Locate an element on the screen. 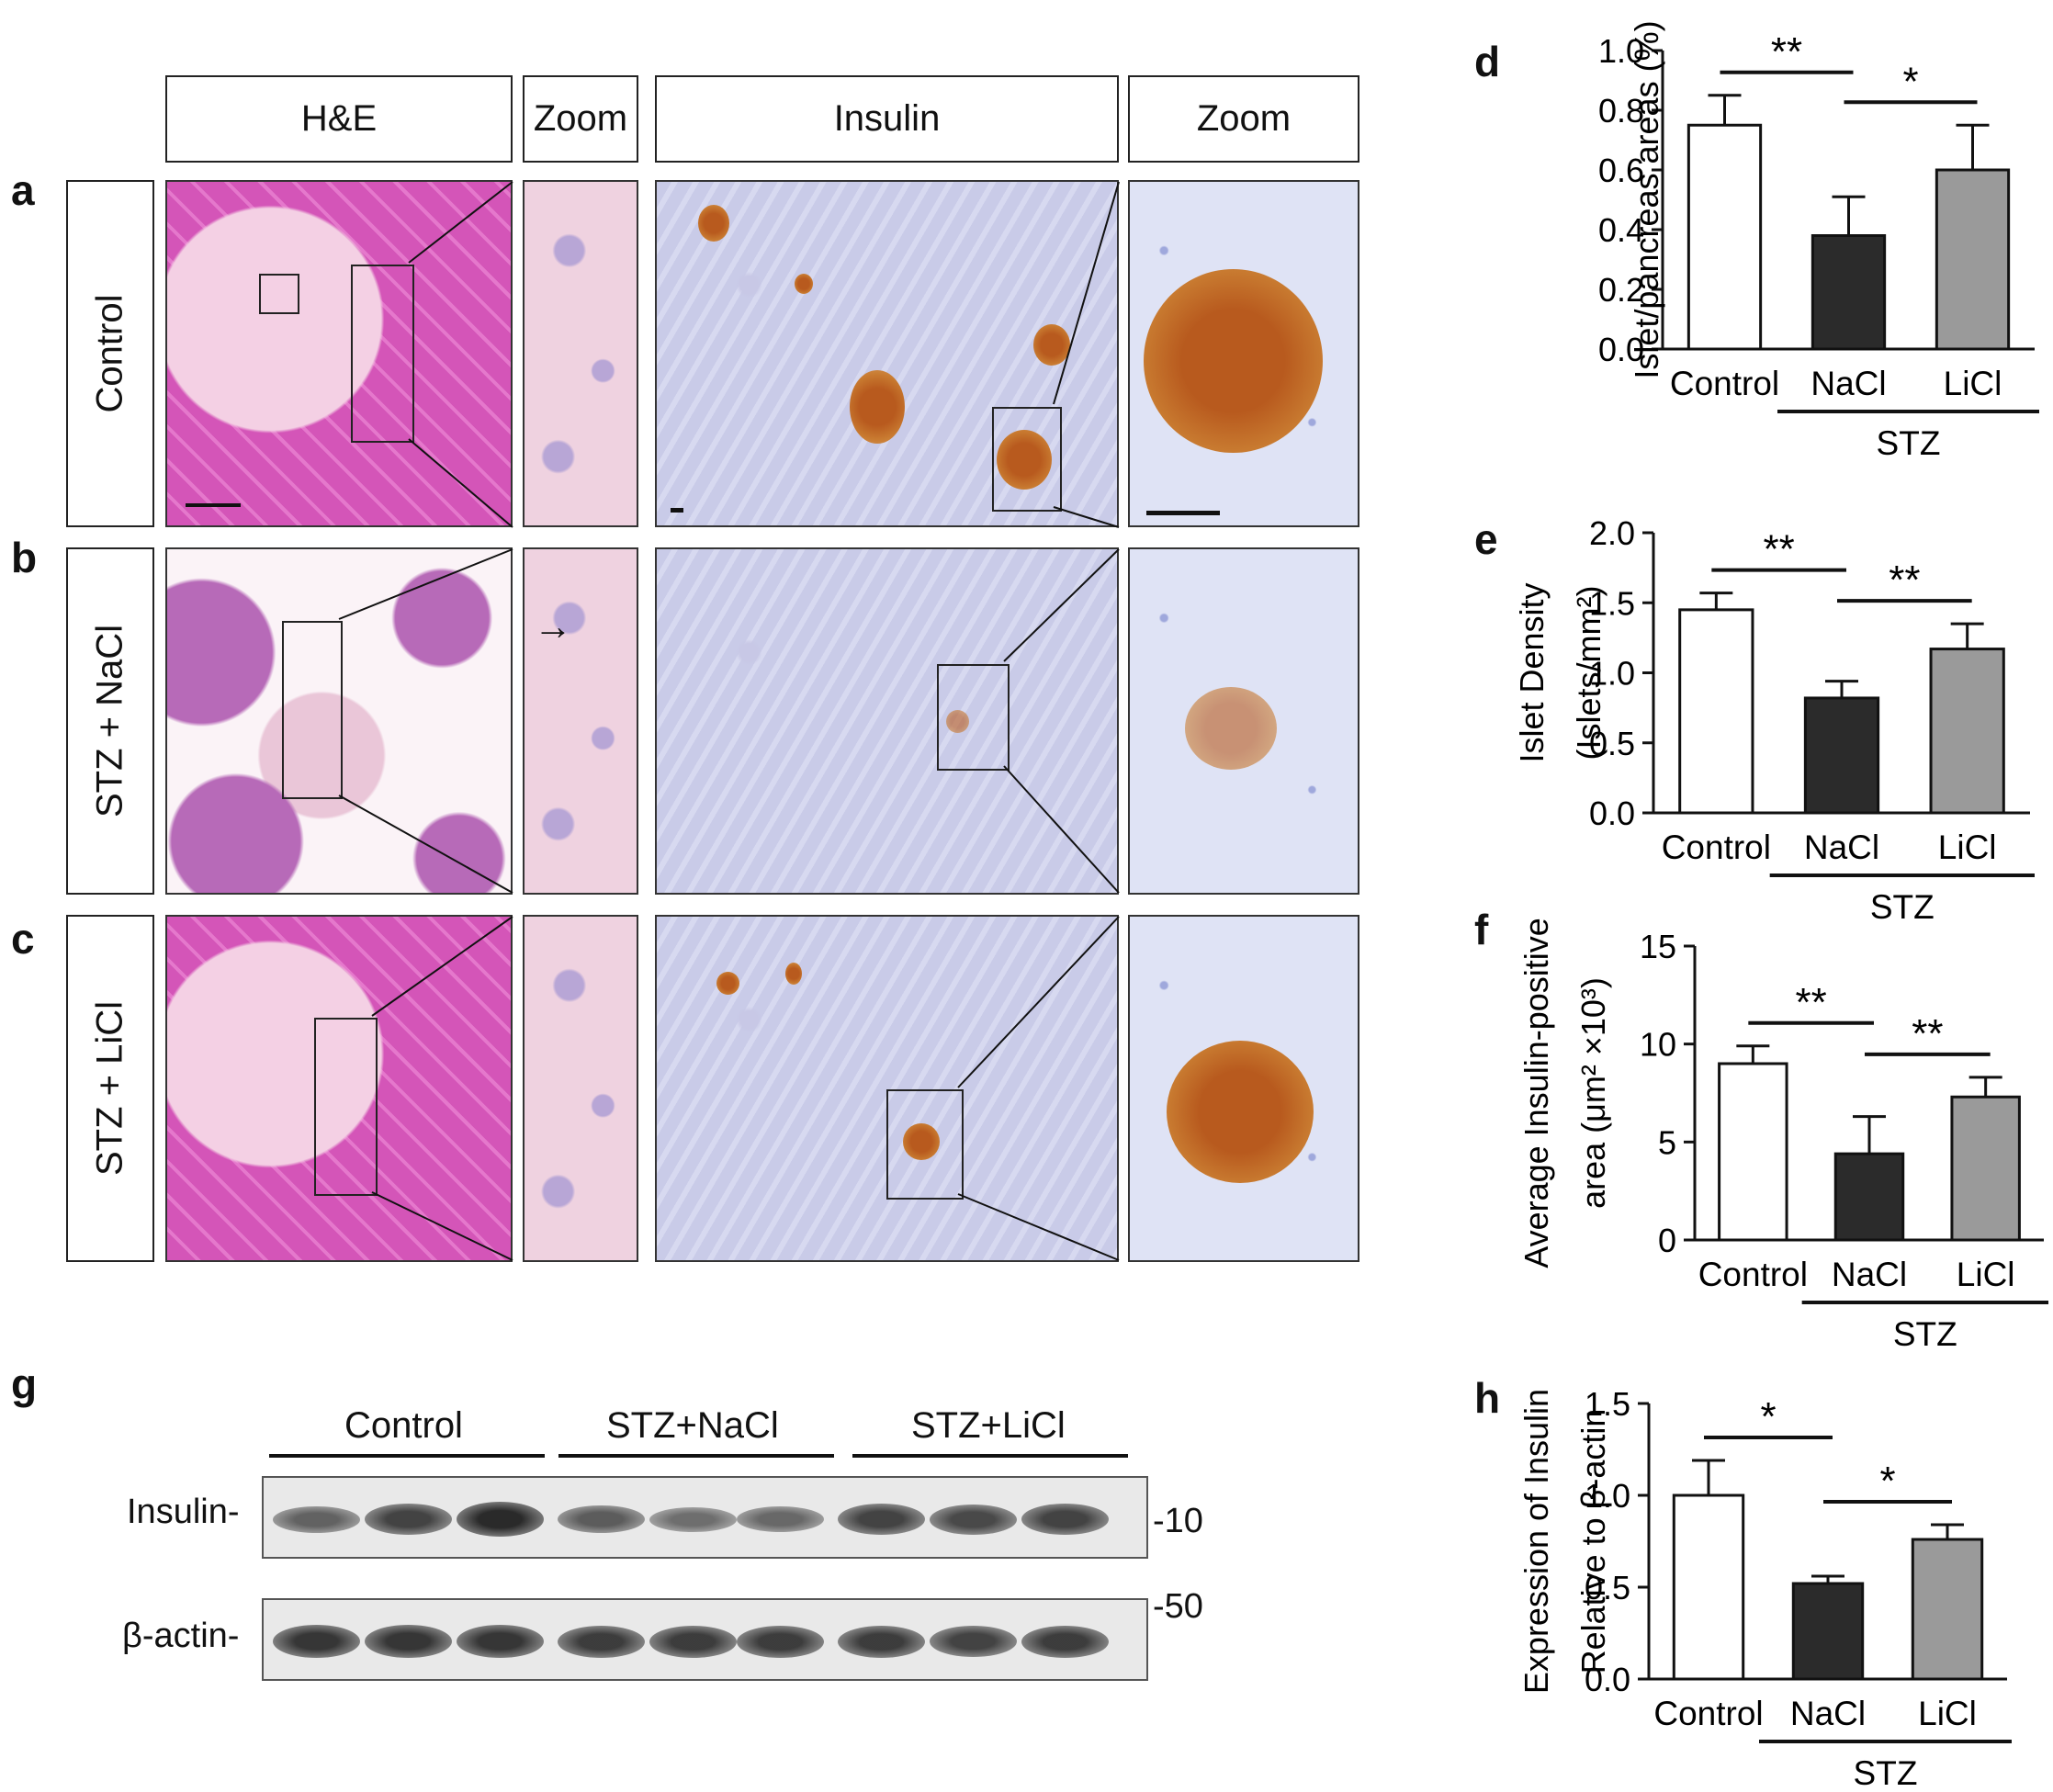 The height and width of the screenshot is (1792, 2053). micrograph-insulin-zoom-stz-nacl is located at coordinates (1243, 721).